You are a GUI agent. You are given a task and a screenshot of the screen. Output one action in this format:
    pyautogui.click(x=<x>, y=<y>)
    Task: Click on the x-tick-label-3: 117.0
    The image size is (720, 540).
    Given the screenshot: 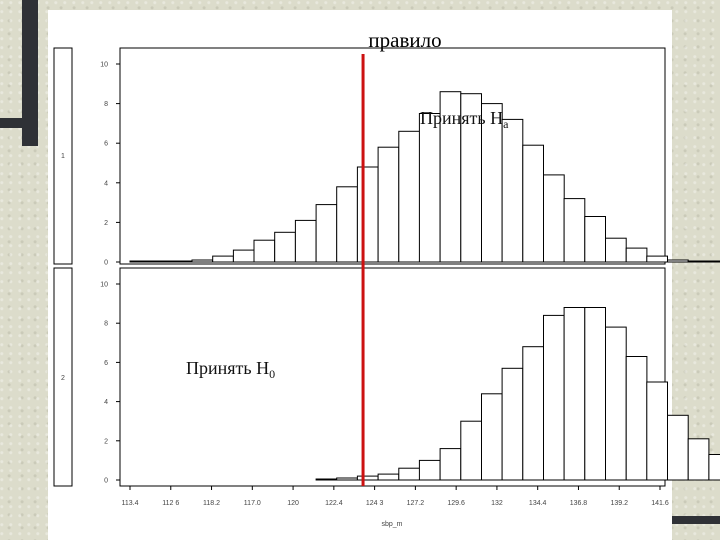 What is the action you would take?
    pyautogui.click(x=252, y=503)
    